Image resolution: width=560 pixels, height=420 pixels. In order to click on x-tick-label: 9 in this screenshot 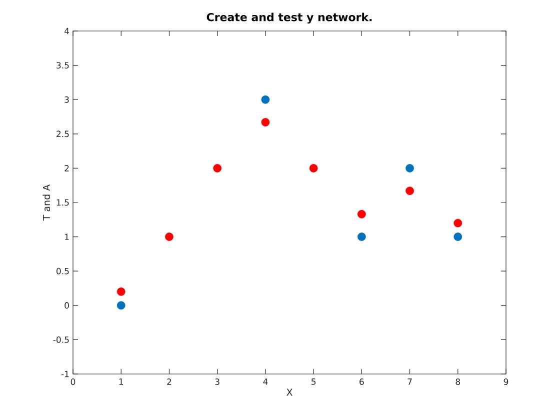, I will do `click(506, 381)`.